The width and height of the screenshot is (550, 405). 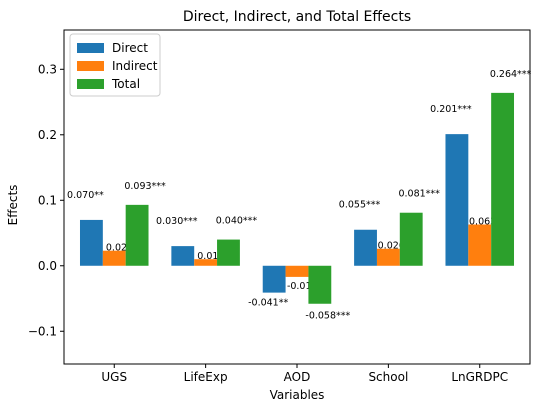 What do you see at coordinates (297, 377) in the screenshot?
I see `x-tick-label: AOD` at bounding box center [297, 377].